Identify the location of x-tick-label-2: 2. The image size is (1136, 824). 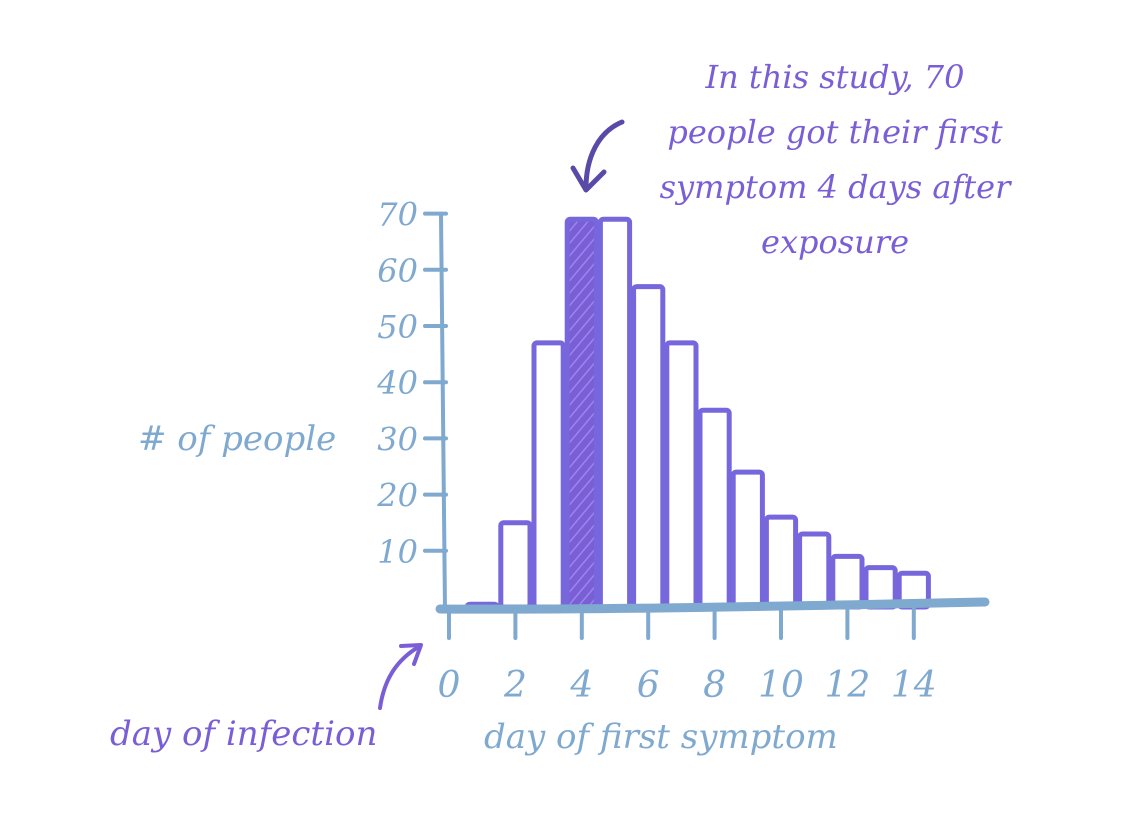
(515, 685).